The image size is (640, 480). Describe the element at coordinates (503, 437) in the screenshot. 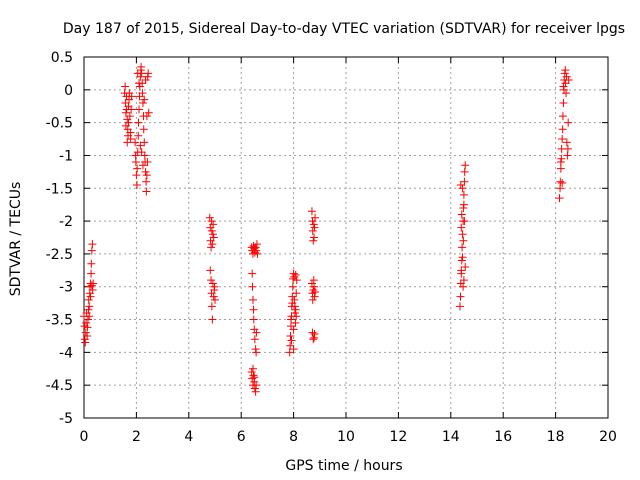

I see `x-tick-label: 16` at that location.